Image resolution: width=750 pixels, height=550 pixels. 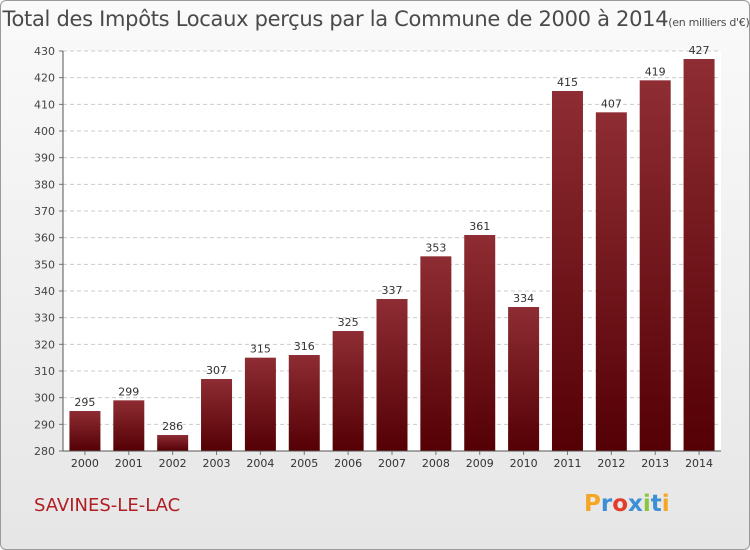 I want to click on y-tick-label: 340, so click(x=44, y=291).